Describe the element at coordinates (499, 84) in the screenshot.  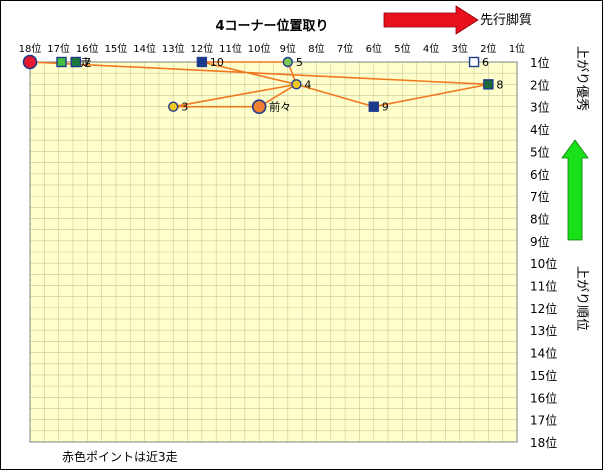
I see `data-point-label: 8` at that location.